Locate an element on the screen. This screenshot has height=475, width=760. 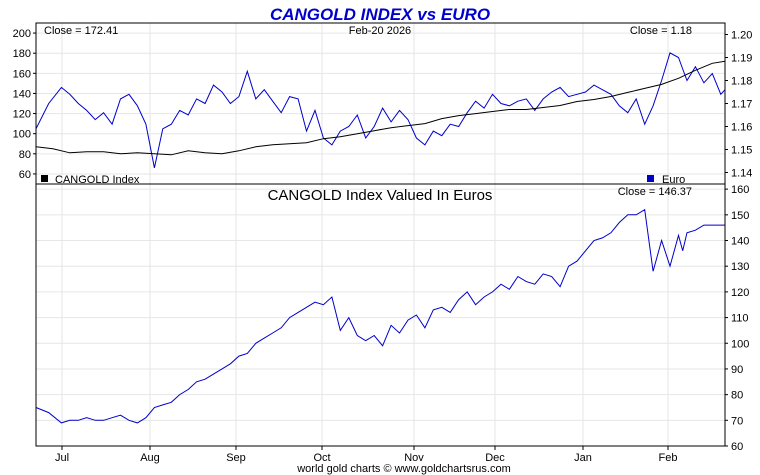
bottom-panel-title: CANGOLD Index Valued In Euros is located at coordinates (380, 195).